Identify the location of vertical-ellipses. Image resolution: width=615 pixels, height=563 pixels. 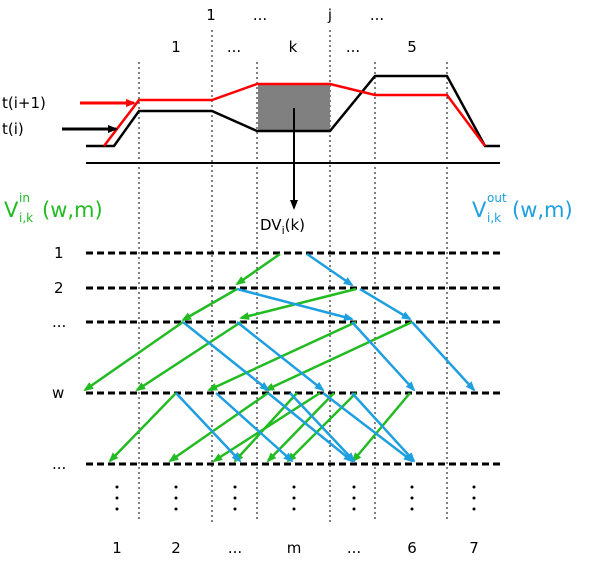
(295, 498).